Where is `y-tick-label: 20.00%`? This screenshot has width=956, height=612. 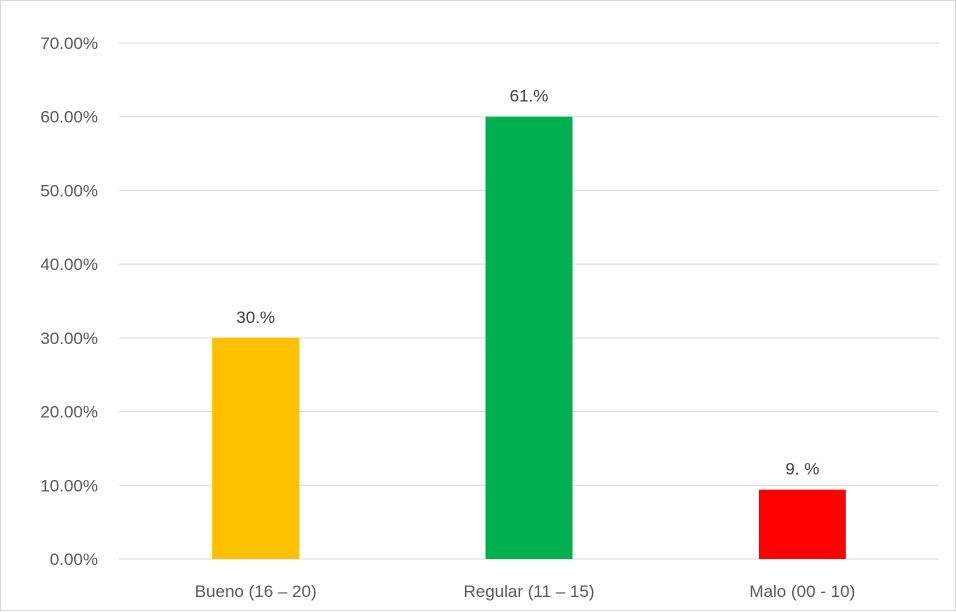
y-tick-label: 20.00% is located at coordinates (69, 412).